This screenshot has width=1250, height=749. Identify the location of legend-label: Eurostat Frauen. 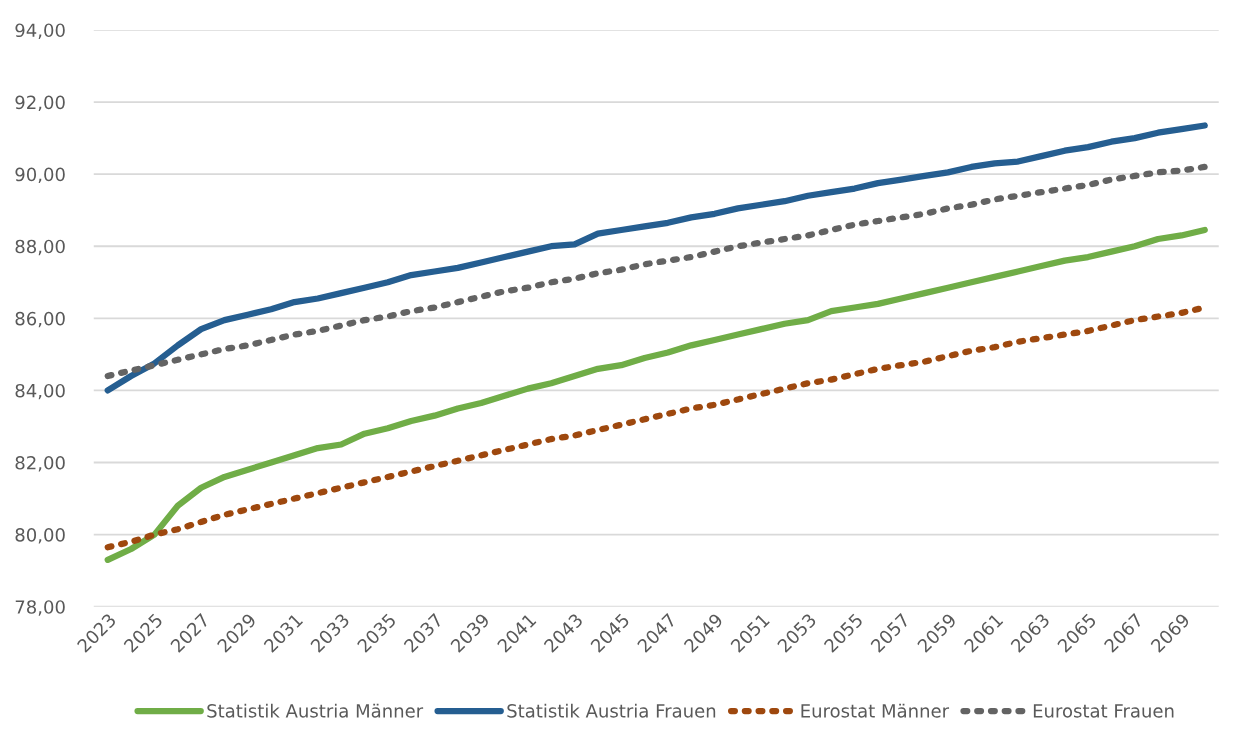
(1103, 711).